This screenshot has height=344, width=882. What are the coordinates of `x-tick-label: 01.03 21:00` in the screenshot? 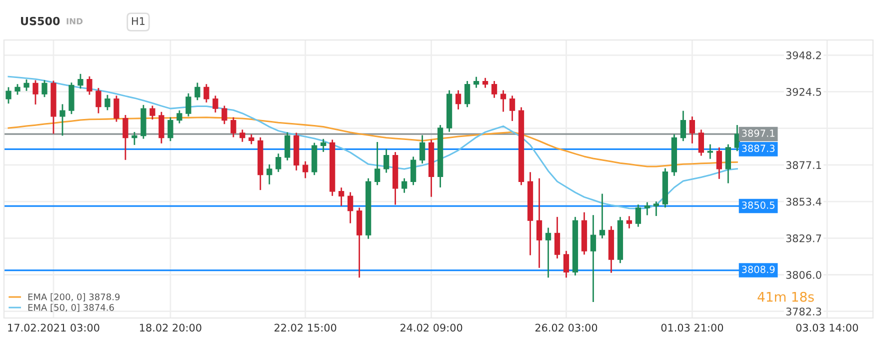 It's located at (692, 328).